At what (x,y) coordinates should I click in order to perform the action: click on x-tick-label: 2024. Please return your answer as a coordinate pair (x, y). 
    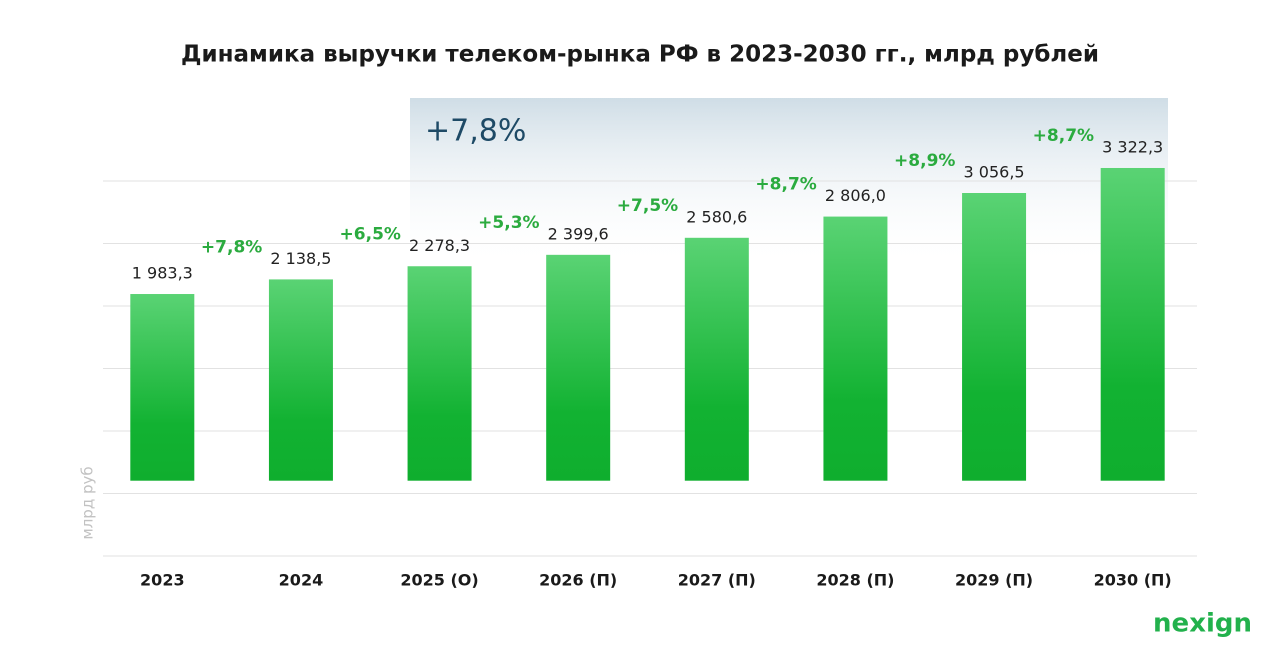
    Looking at the image, I should click on (301, 580).